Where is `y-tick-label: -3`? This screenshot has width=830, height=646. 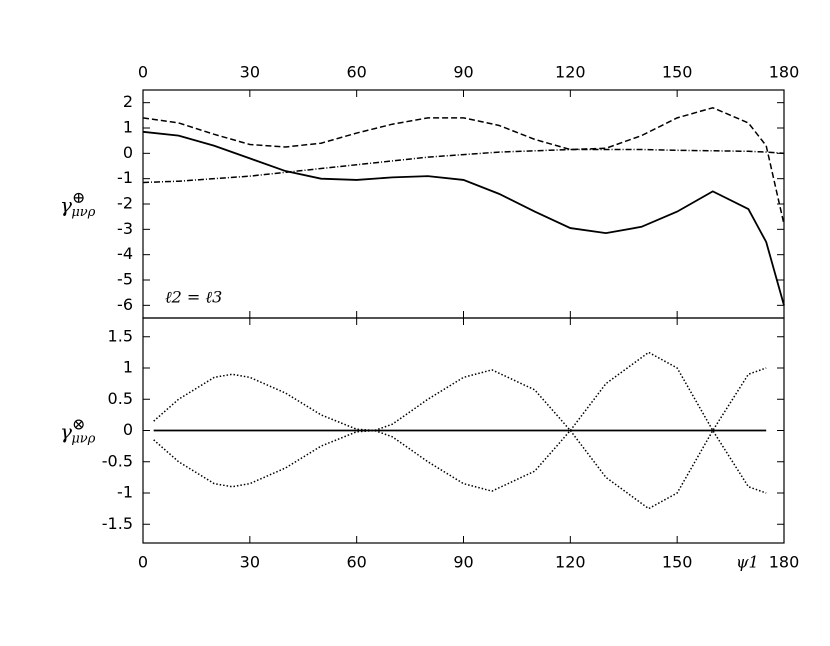 y-tick-label: -3 is located at coordinates (125, 228).